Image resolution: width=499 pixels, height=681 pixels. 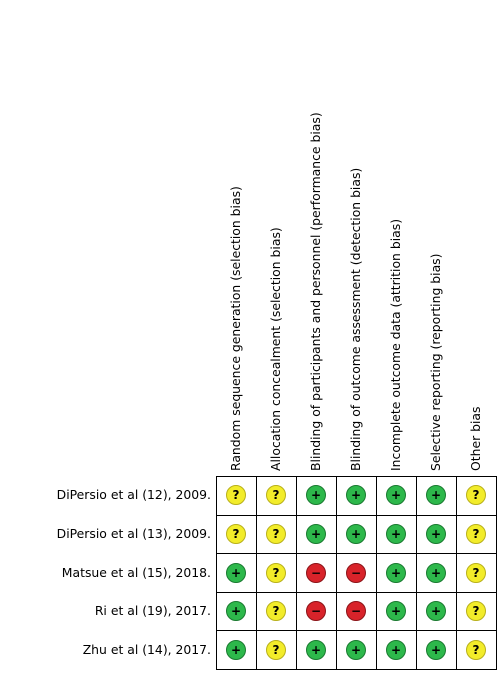 What do you see at coordinates (146, 649) in the screenshot?
I see `study-label: Zhu et al (14), 2017.` at bounding box center [146, 649].